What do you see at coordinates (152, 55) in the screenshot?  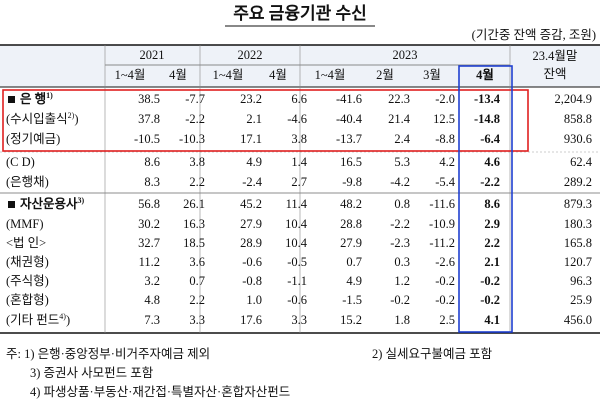 I see `year-header: 2021` at bounding box center [152, 55].